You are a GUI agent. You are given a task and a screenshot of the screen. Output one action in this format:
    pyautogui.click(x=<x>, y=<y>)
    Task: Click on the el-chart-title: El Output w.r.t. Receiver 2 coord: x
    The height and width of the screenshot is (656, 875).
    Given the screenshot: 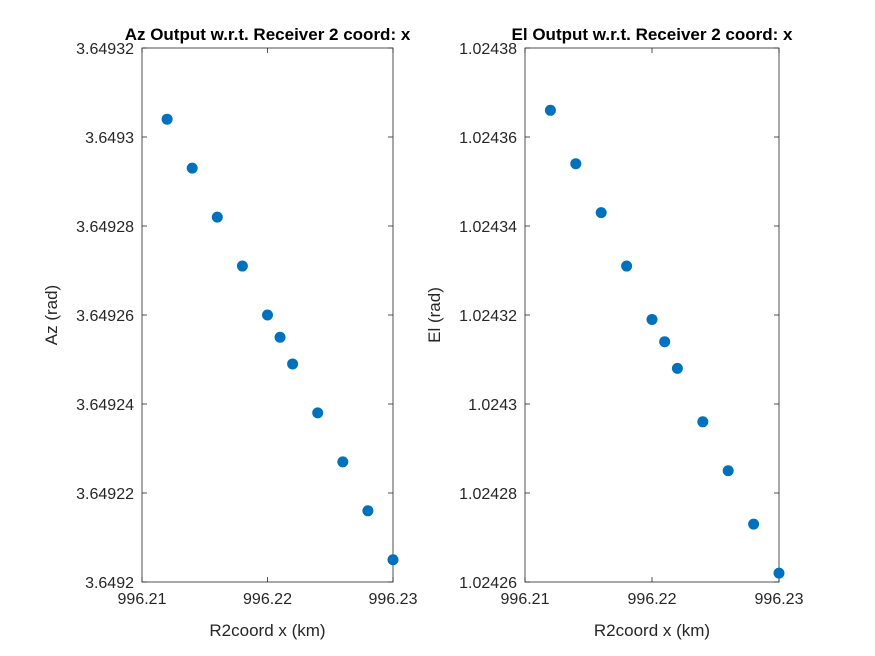 What is the action you would take?
    pyautogui.click(x=652, y=34)
    